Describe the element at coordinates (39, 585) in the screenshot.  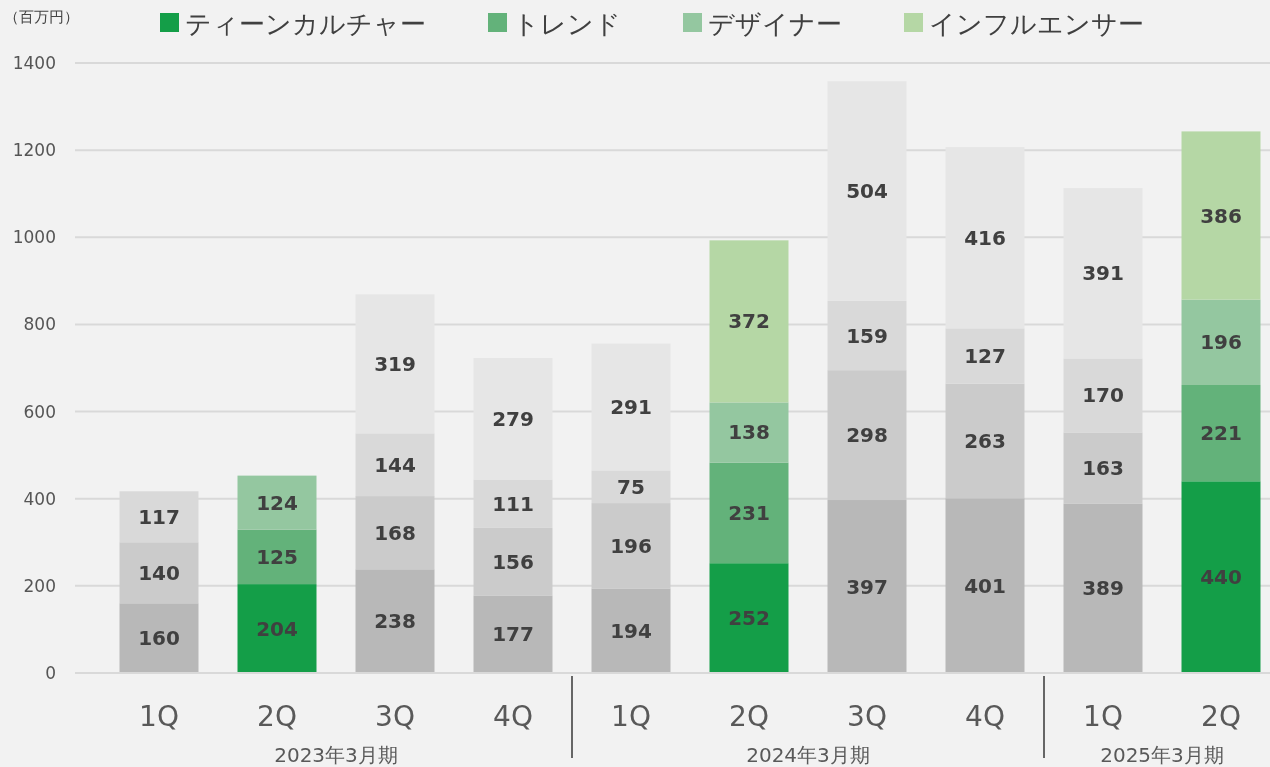
I see `y-tick-label: 200` at that location.